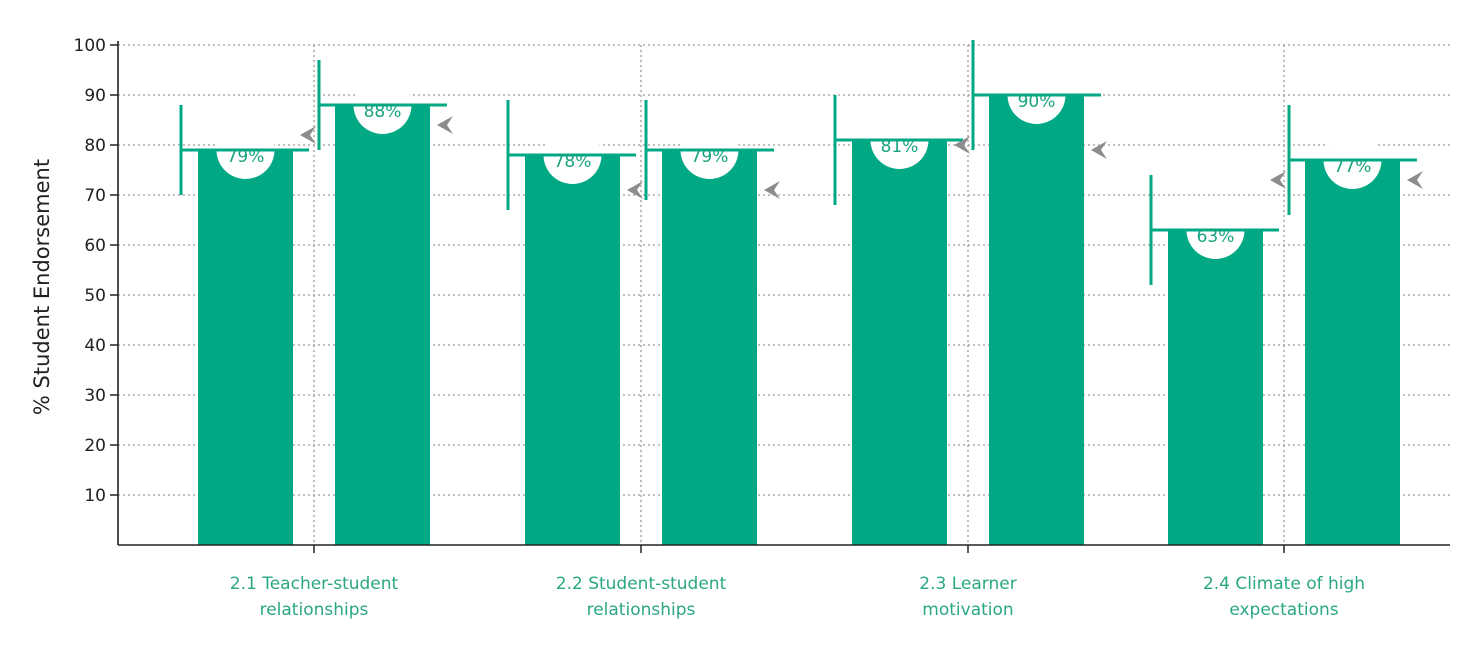 The width and height of the screenshot is (1462, 647). What do you see at coordinates (95, 146) in the screenshot?
I see `y-tick-label: 80` at bounding box center [95, 146].